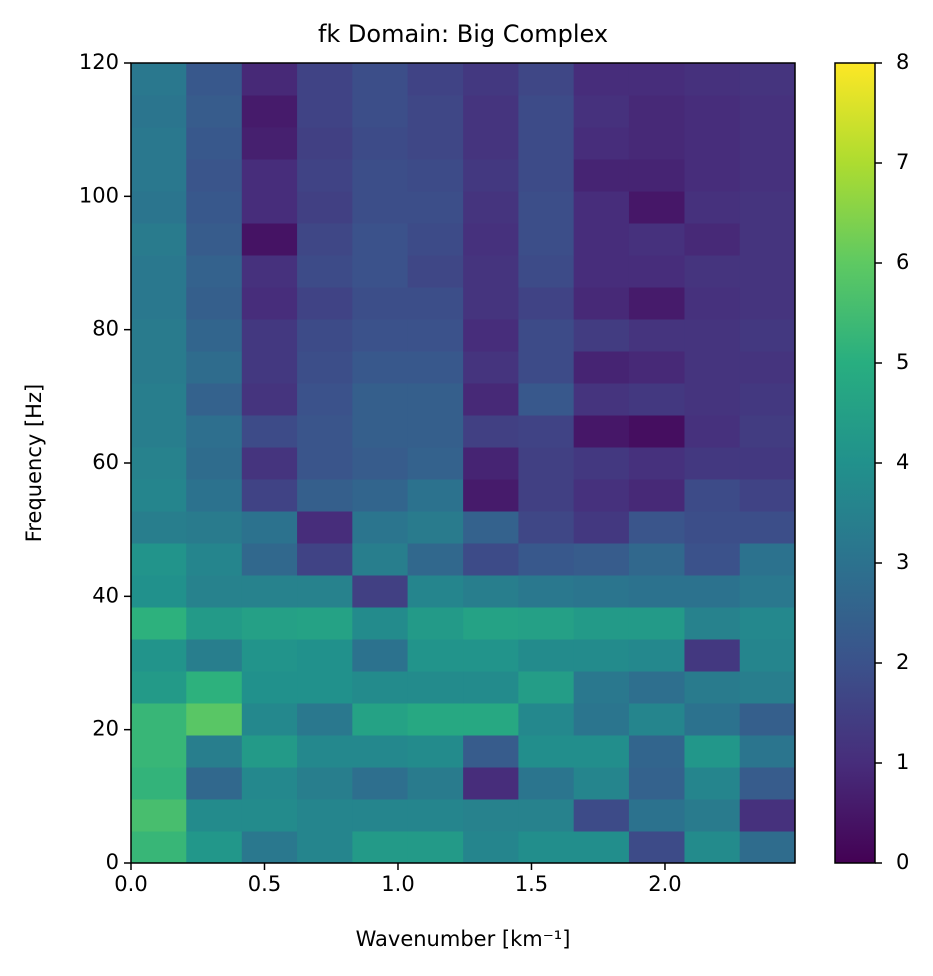  Describe the element at coordinates (902, 262) in the screenshot. I see `colorbar-tick-label: 6` at that location.